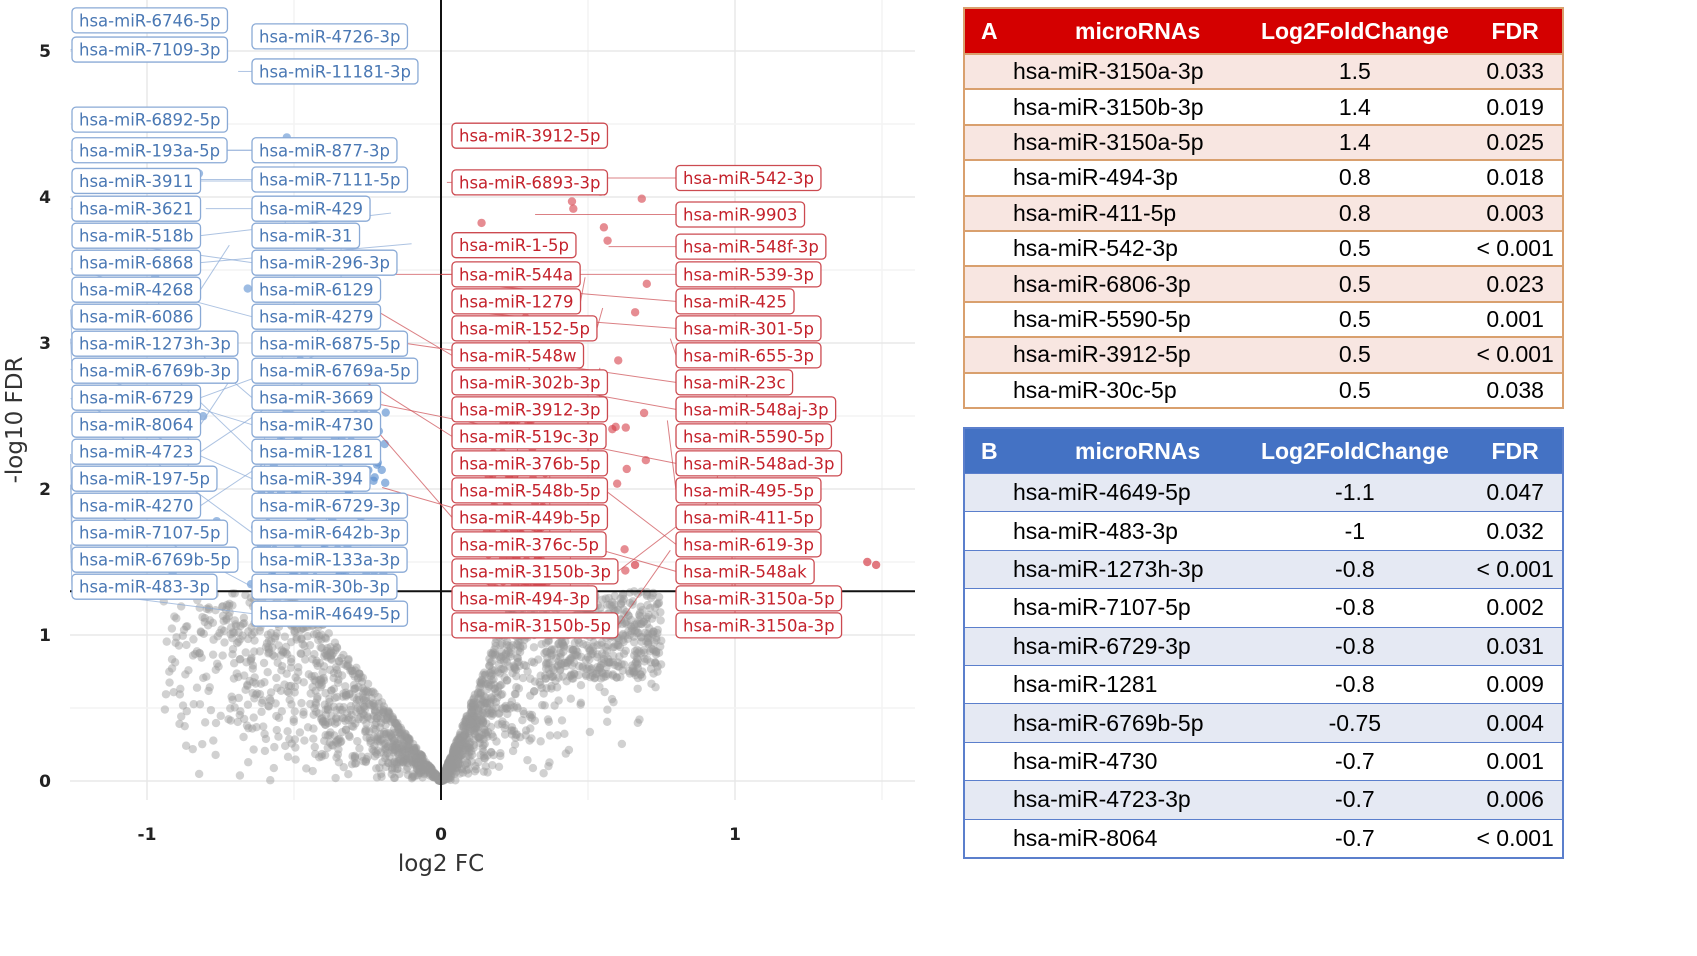 The height and width of the screenshot is (956, 1697). Describe the element at coordinates (45, 198) in the screenshot. I see `y-tick-label: 4` at that location.